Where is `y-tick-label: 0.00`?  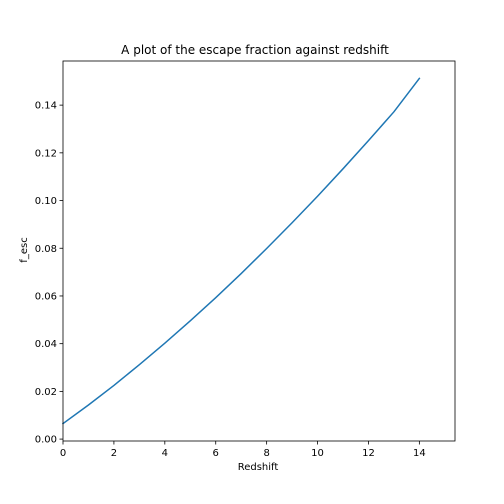 y-tick-label: 0.00 is located at coordinates (46, 440).